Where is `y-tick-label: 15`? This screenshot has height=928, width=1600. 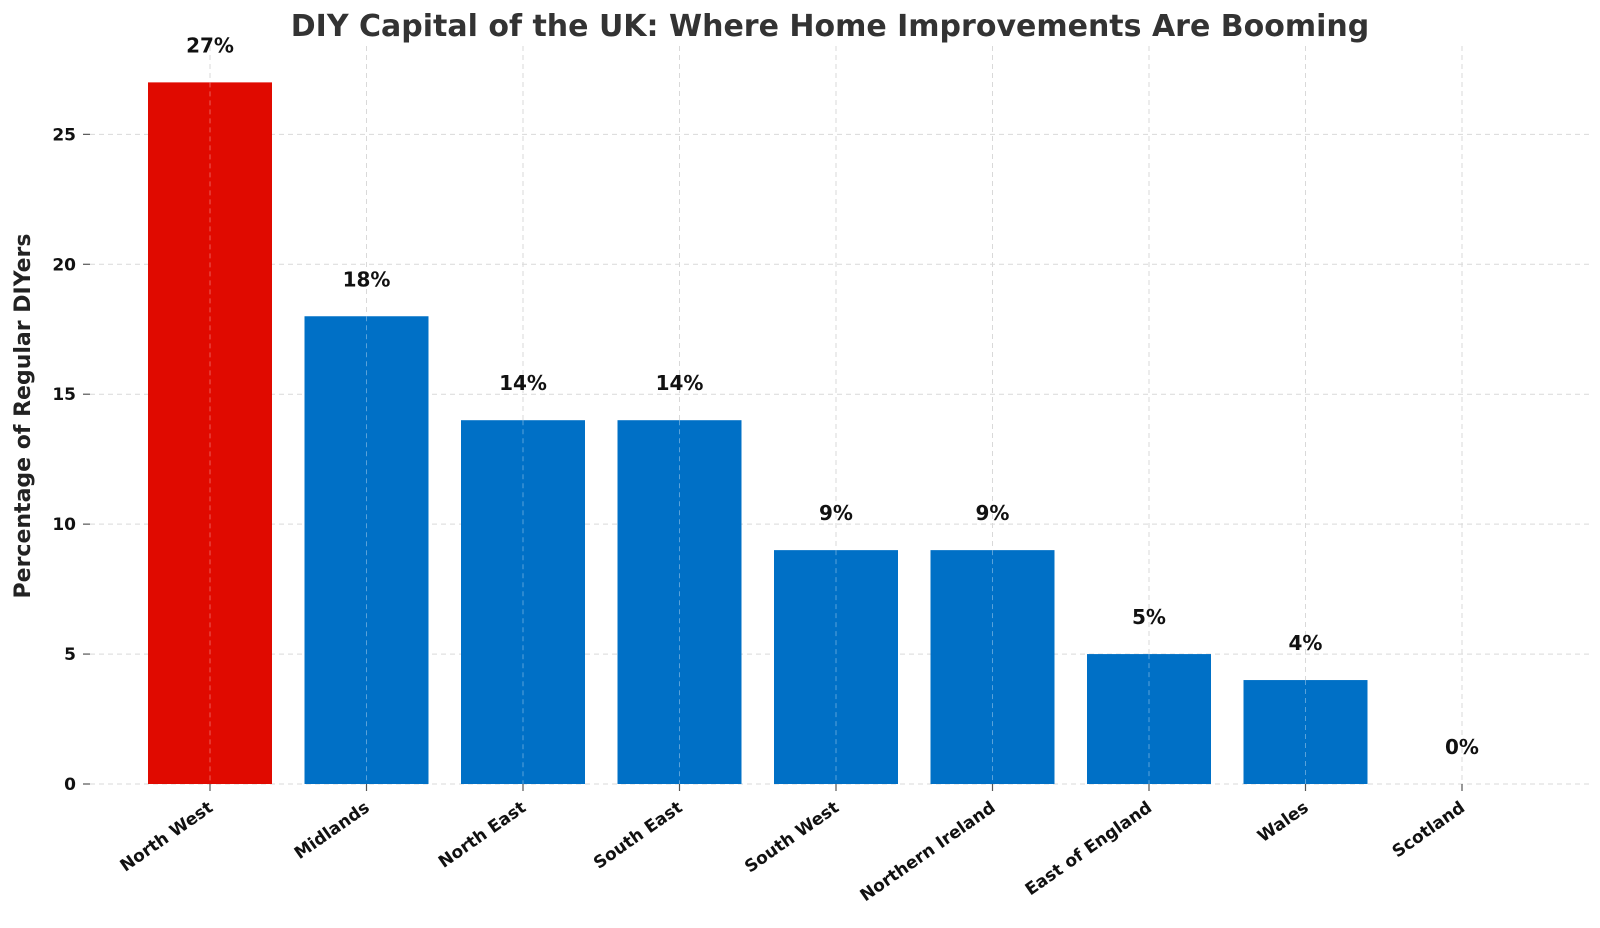 y-tick-label: 15 is located at coordinates (64, 395).